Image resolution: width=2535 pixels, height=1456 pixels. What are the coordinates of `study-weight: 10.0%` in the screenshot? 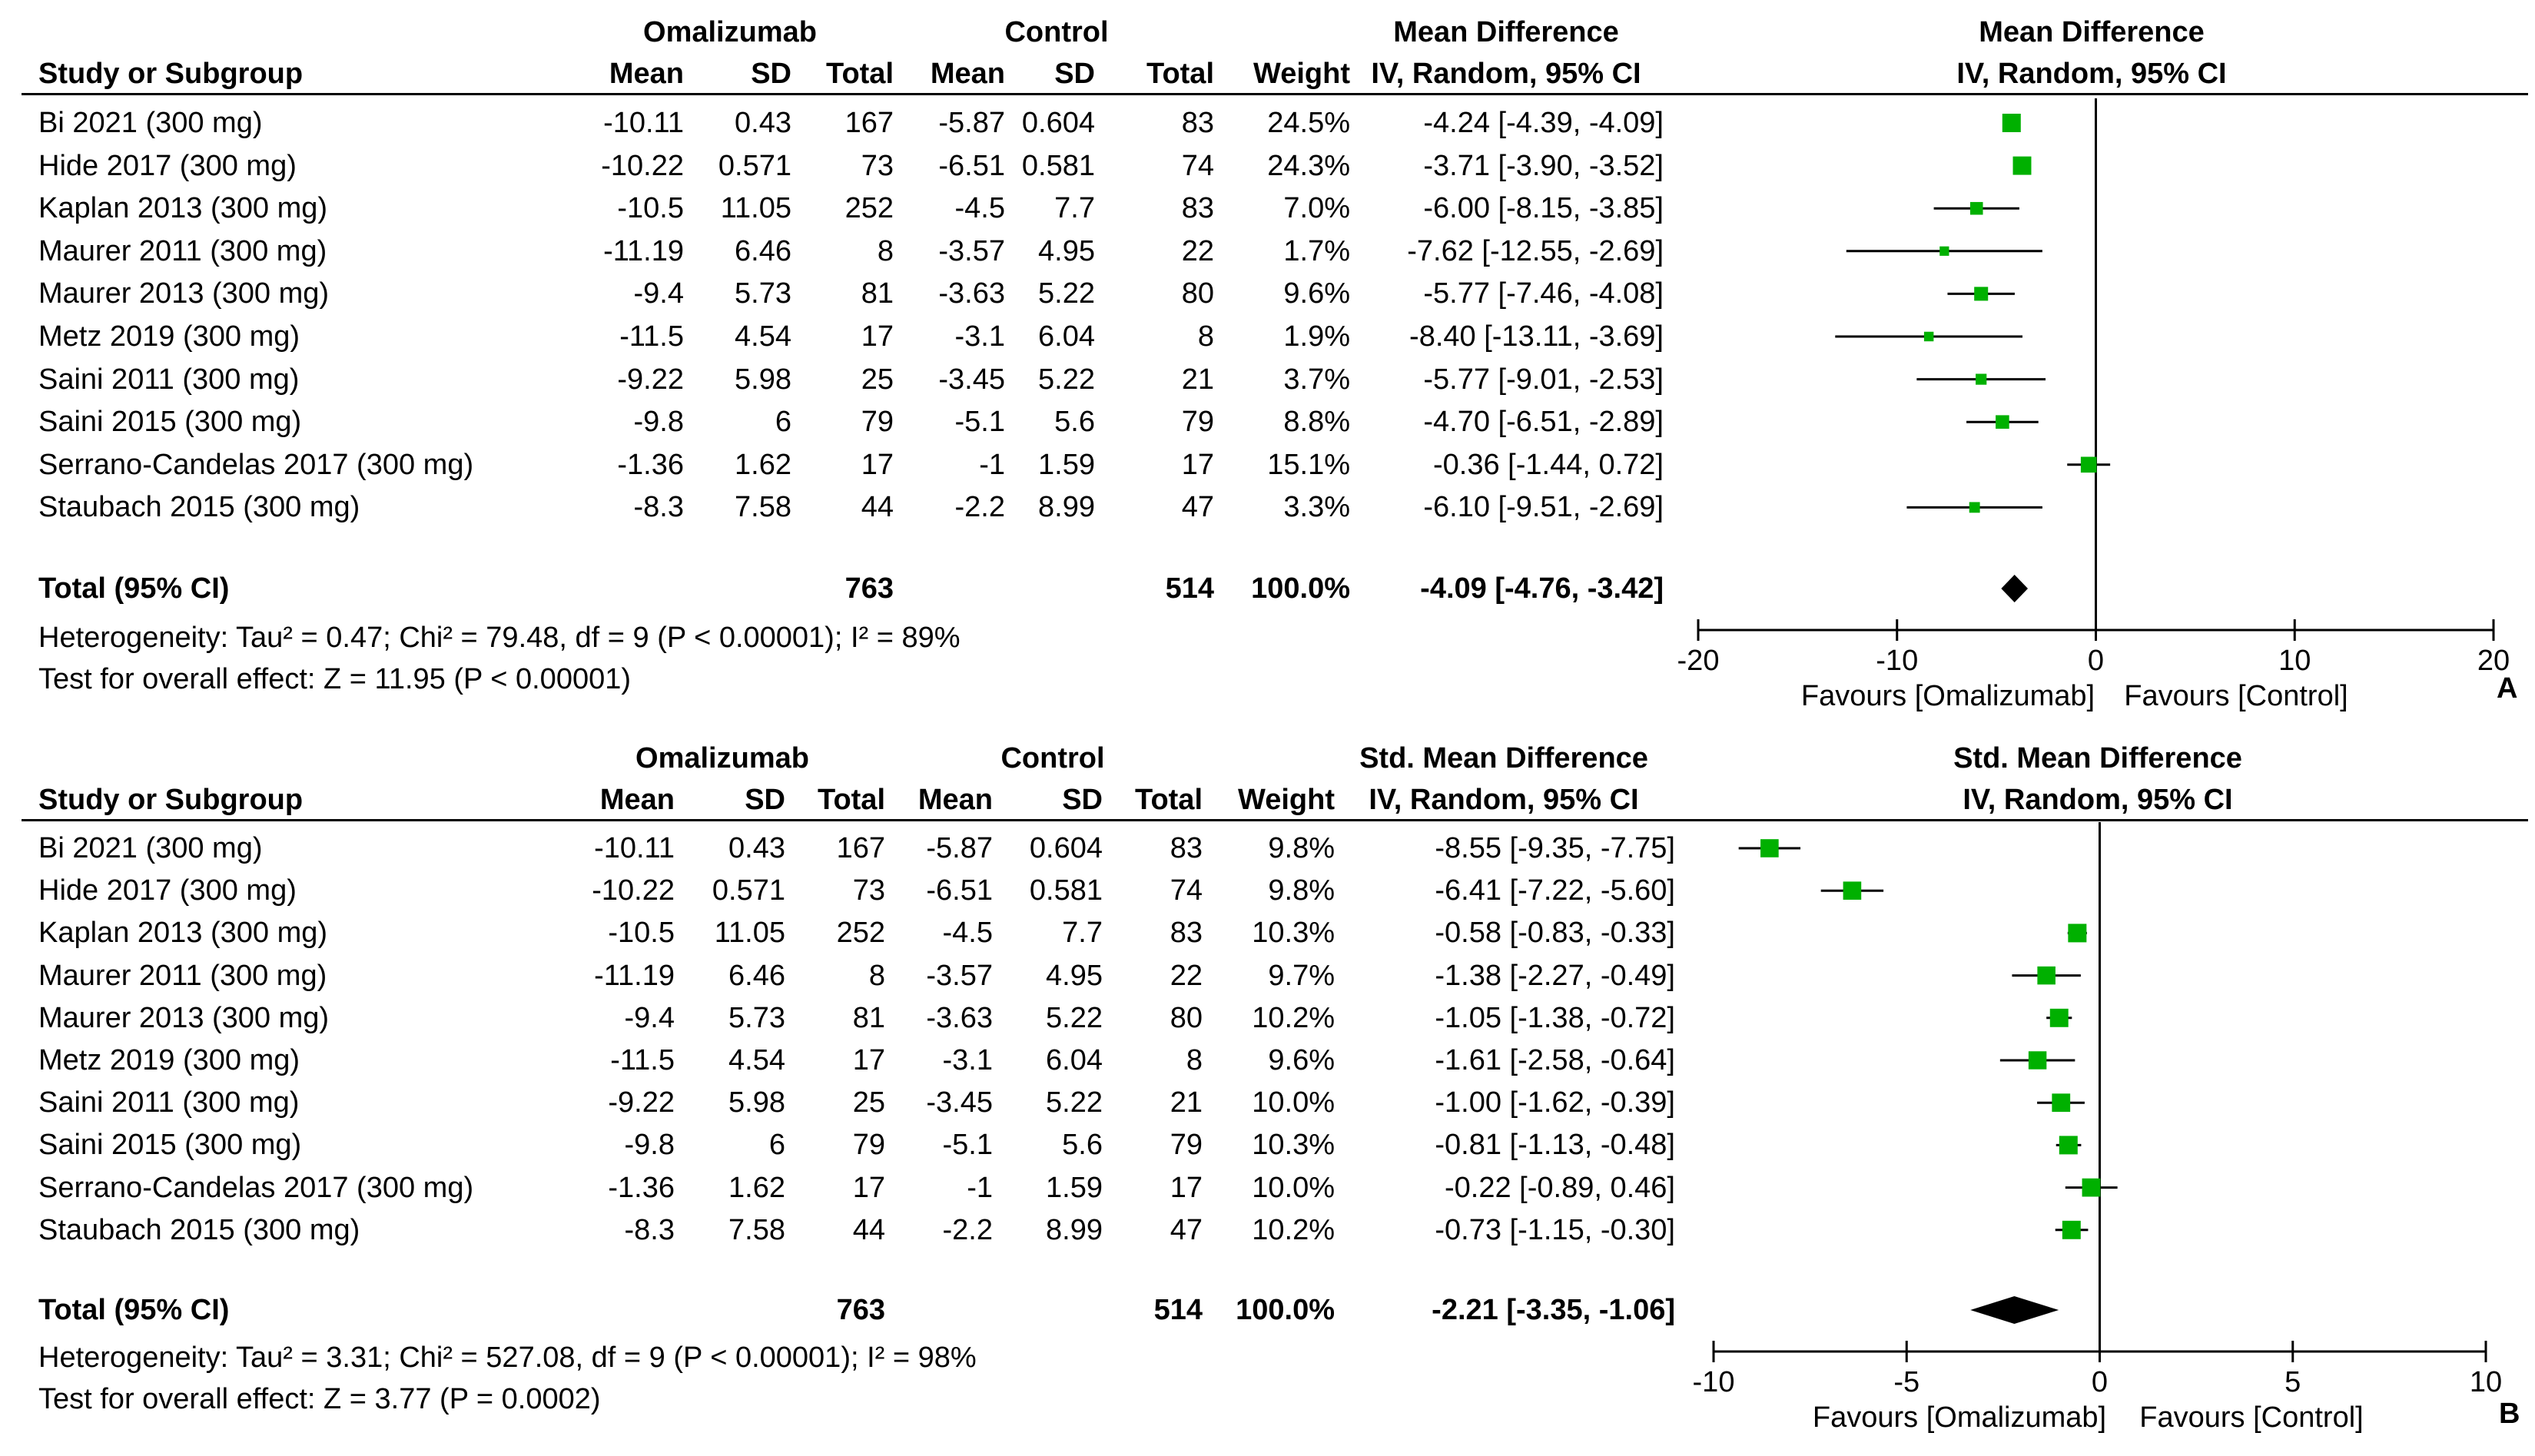 It's located at (1293, 1103).